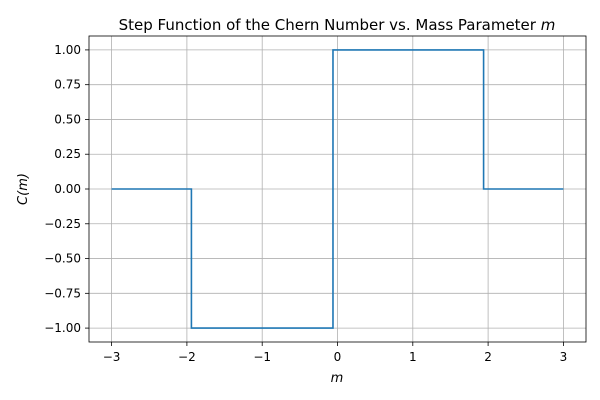 This screenshot has height=400, width=600. Describe the element at coordinates (67, 85) in the screenshot. I see `y-tick-label: 0.75` at that location.